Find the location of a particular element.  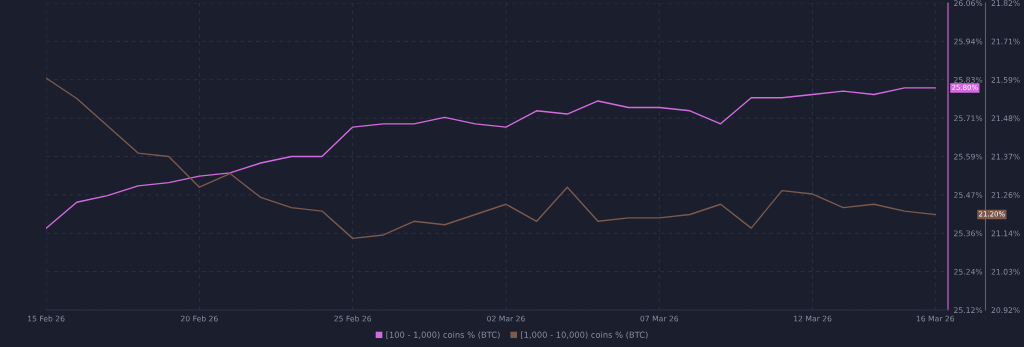

legend-label: [1,000 - 10,000) coins % (BTC) is located at coordinates (584, 335).